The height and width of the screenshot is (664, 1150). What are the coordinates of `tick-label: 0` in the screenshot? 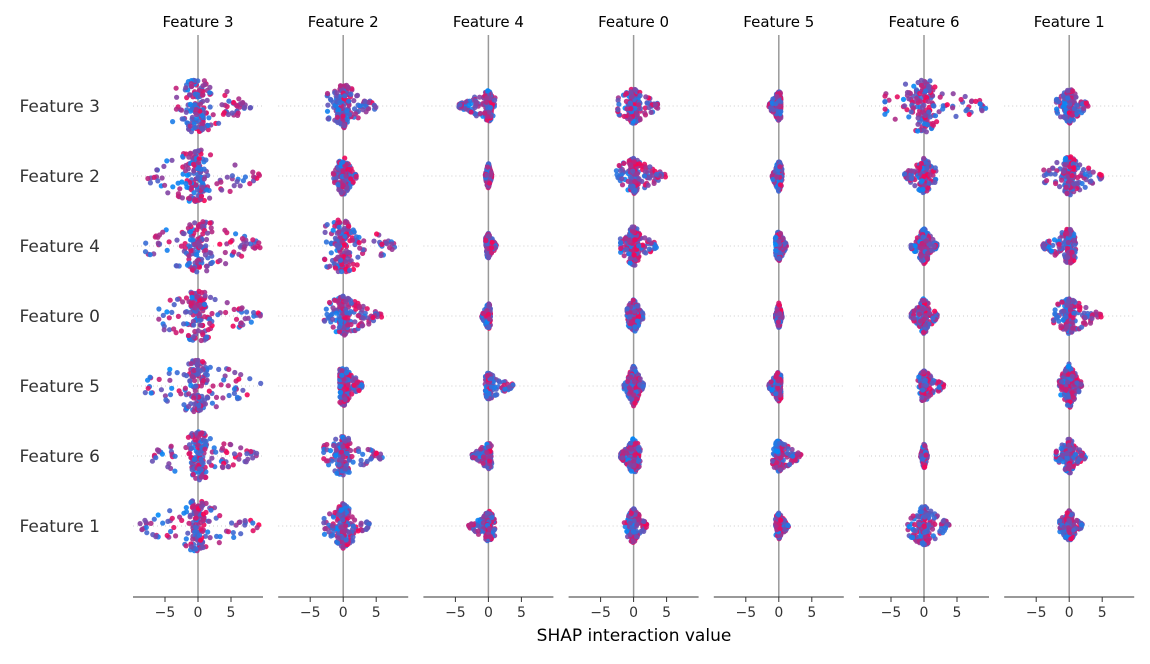 It's located at (633, 613).